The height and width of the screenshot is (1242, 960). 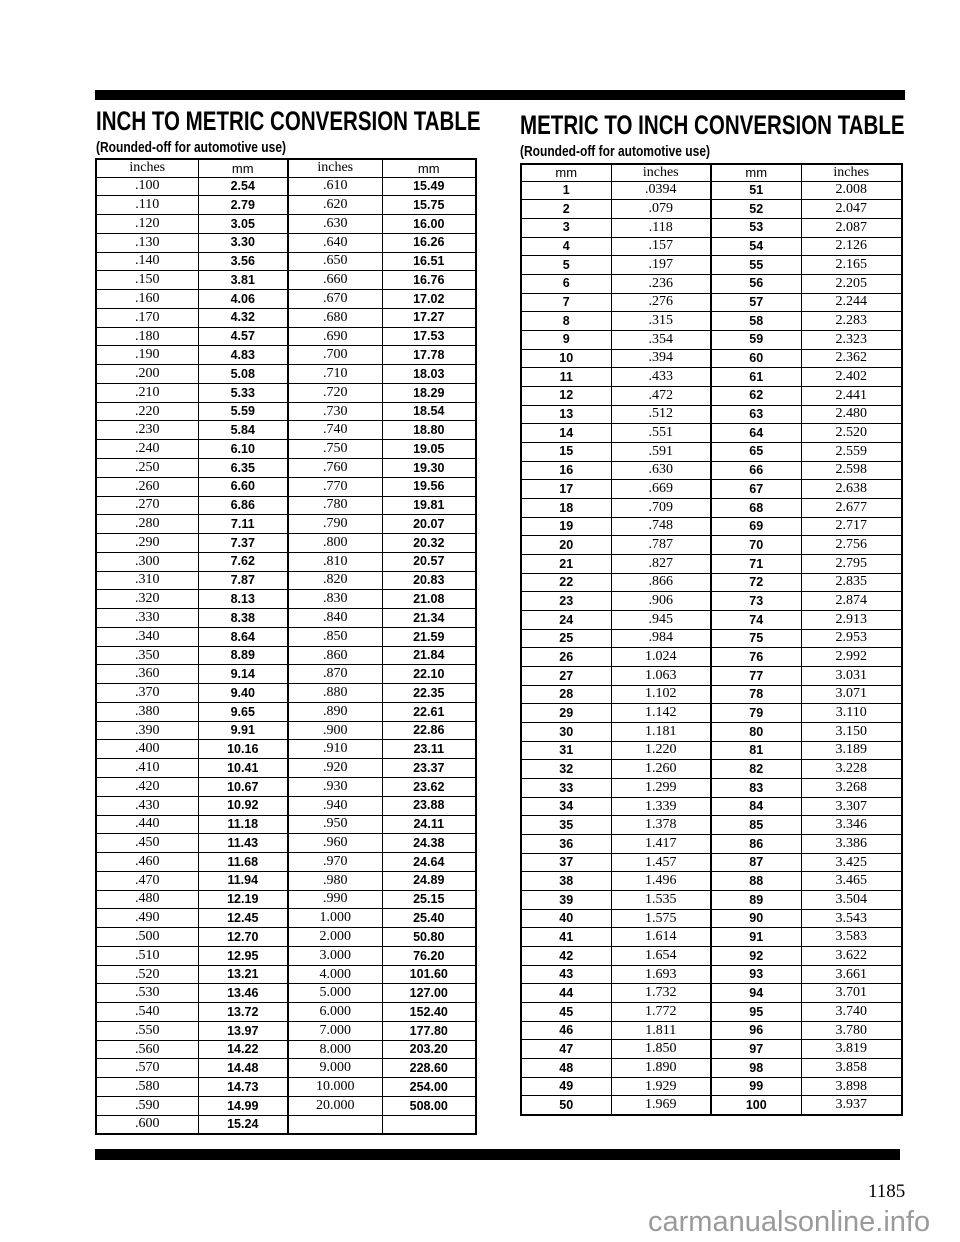 I want to click on mm-cell: 25, so click(x=566, y=638).